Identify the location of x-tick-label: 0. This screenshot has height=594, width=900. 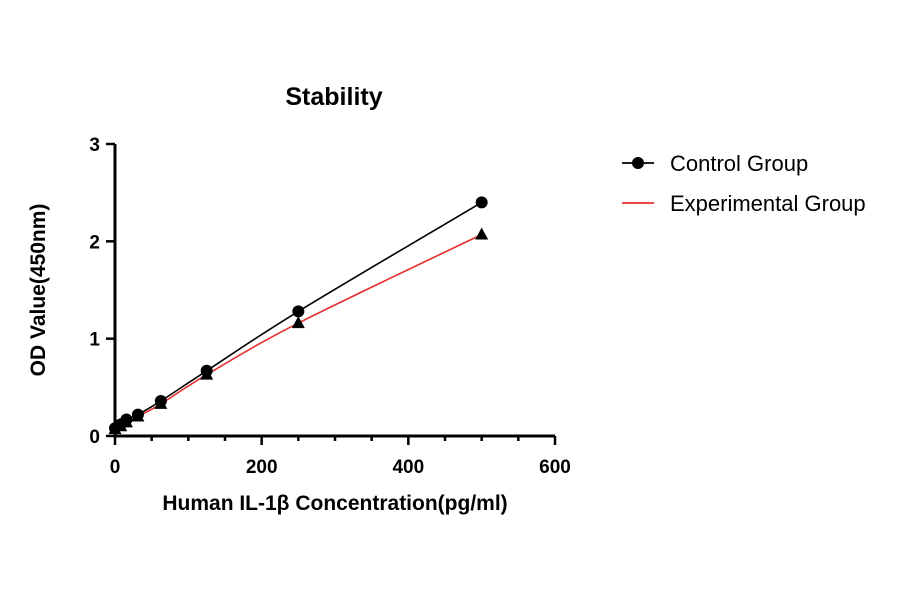
(115, 467).